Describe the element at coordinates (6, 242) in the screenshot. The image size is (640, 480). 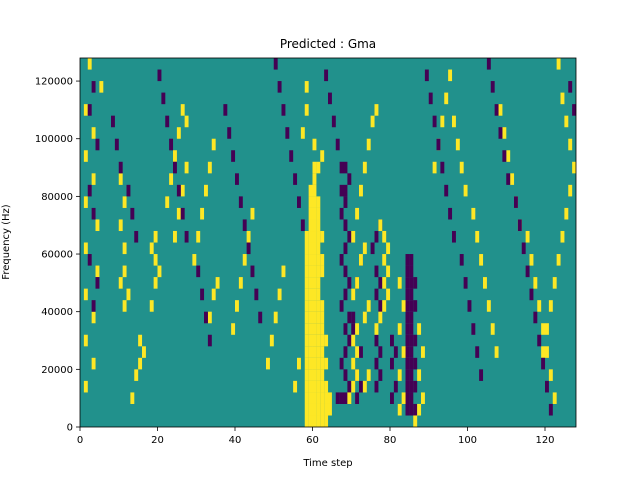
I see `y-axis-label: Frequency (Hz)` at that location.